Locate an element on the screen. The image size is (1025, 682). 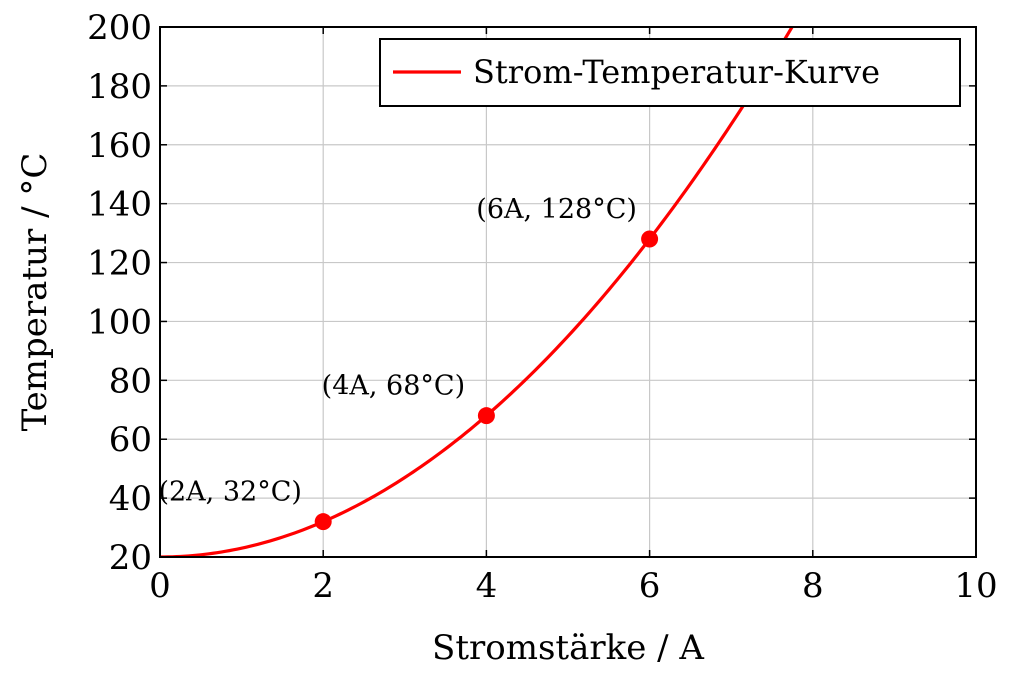
y-tick-label: 200 is located at coordinates (119, 28).